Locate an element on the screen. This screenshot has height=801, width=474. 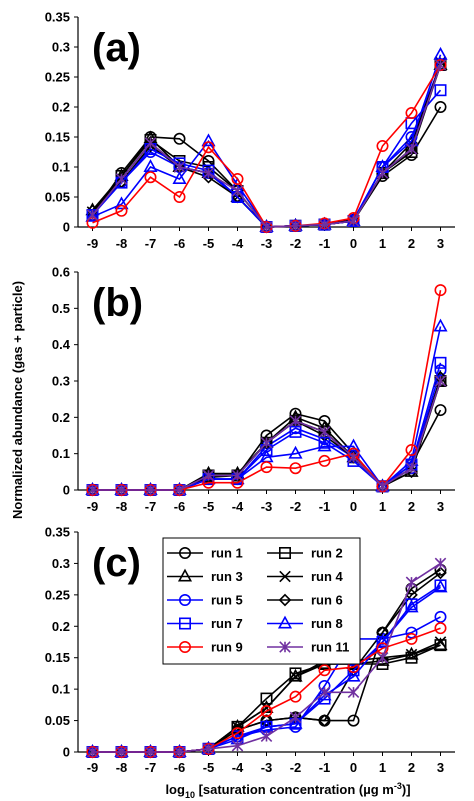
legend-item: run 9 is located at coordinates (205, 647).